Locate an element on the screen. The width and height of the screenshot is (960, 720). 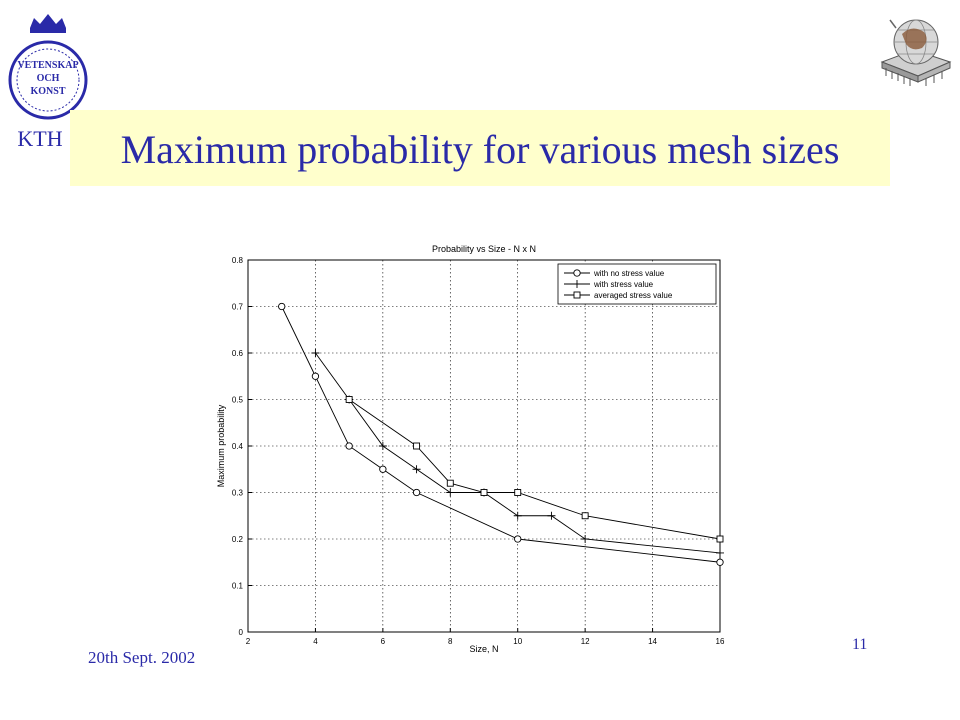
x-tick-label: 4 is located at coordinates (315, 641).